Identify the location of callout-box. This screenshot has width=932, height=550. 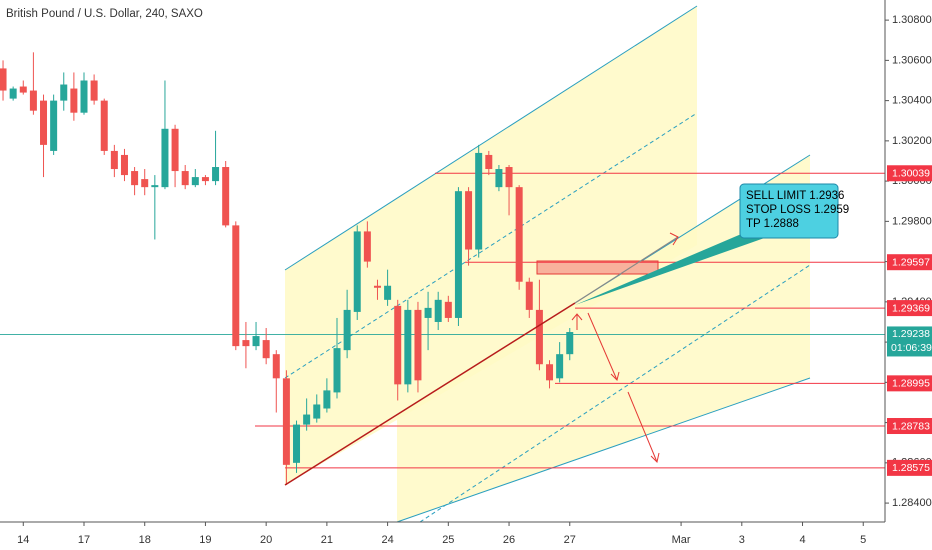
(789, 211).